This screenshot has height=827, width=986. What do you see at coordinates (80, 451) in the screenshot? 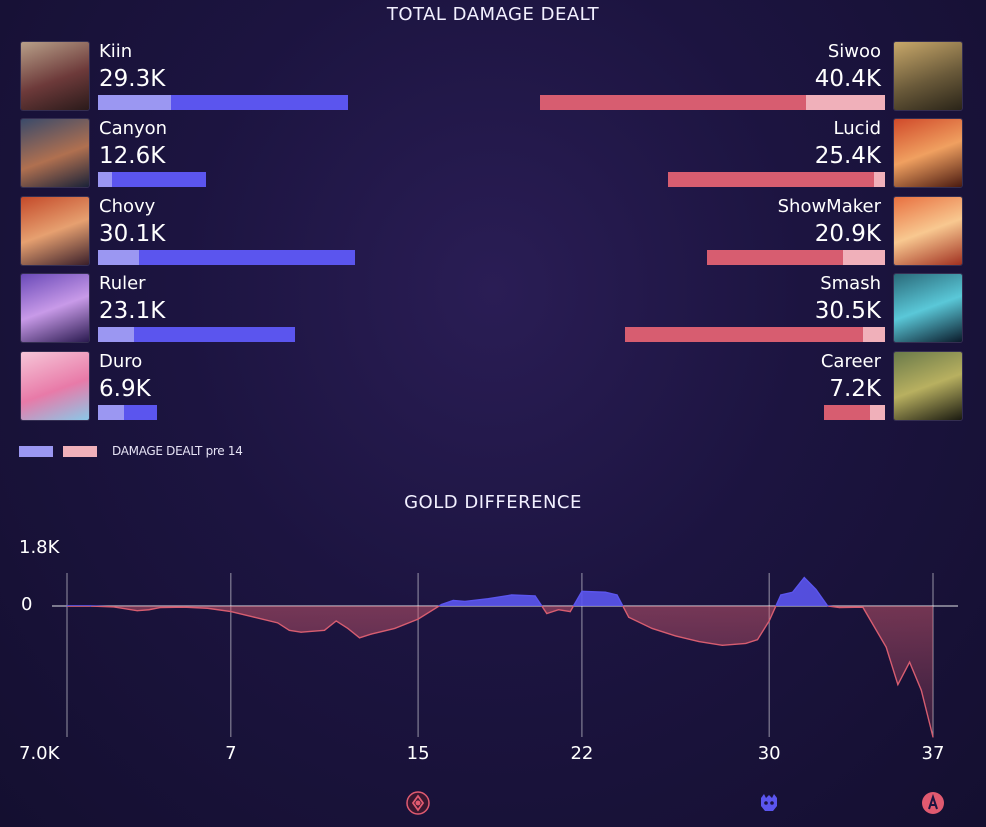
I see `legend-swatch-red` at bounding box center [80, 451].